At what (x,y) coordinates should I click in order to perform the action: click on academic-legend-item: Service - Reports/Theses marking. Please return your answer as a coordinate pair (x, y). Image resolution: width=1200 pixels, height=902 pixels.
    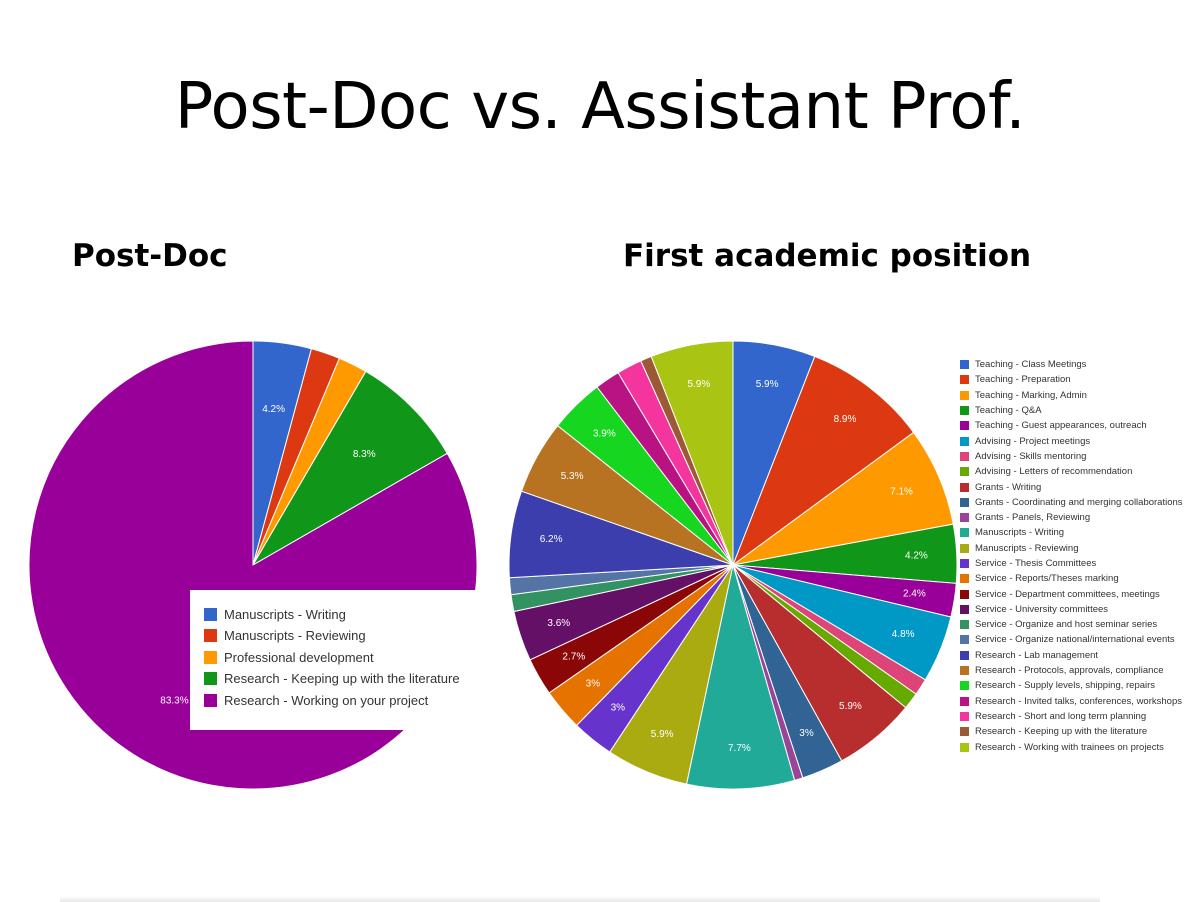
    Looking at the image, I should click on (1080, 578).